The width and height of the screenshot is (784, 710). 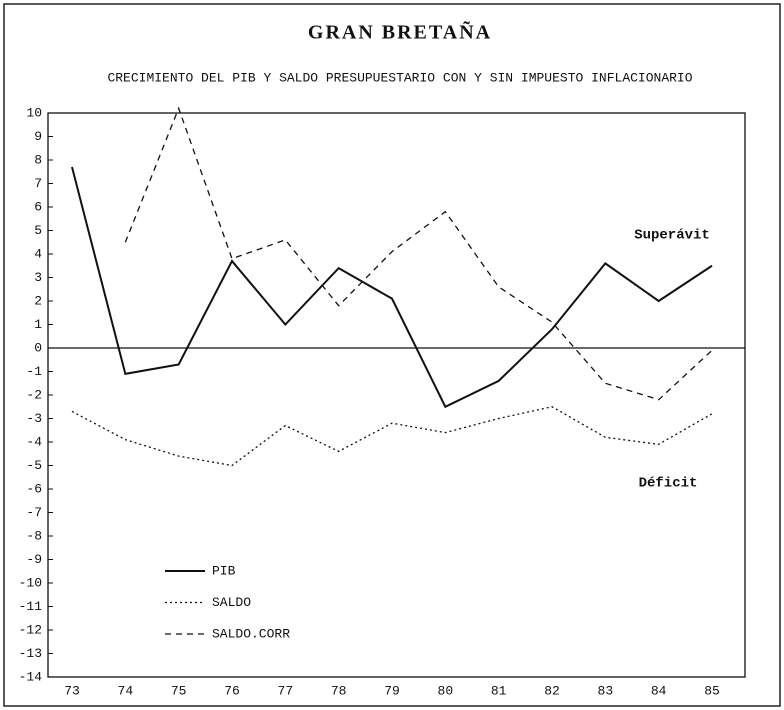 What do you see at coordinates (38, 159) in the screenshot?
I see `y-tick-label: 8` at bounding box center [38, 159].